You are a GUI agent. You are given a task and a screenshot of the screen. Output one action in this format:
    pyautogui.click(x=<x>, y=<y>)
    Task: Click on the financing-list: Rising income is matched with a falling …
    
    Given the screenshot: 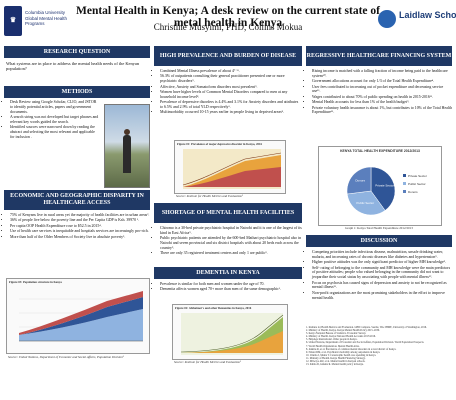 What is the action you would take?
    pyautogui.click(x=379, y=92)
    